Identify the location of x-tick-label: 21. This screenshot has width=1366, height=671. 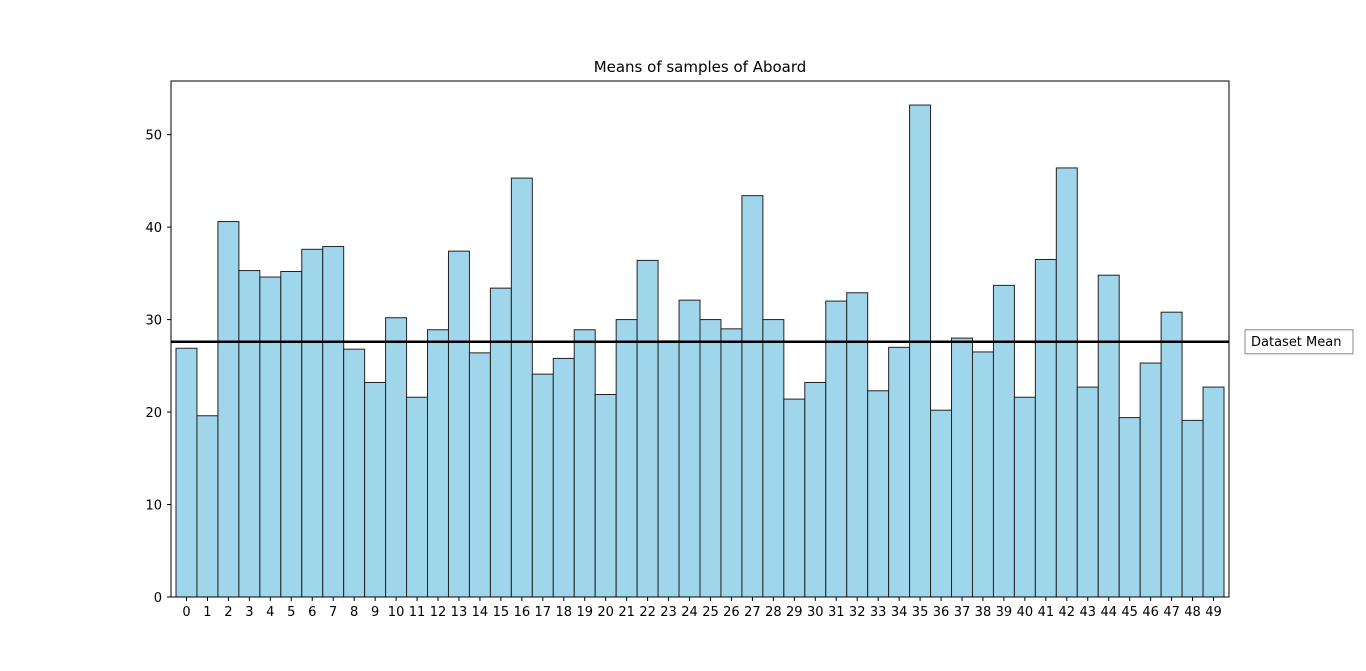
(626, 612).